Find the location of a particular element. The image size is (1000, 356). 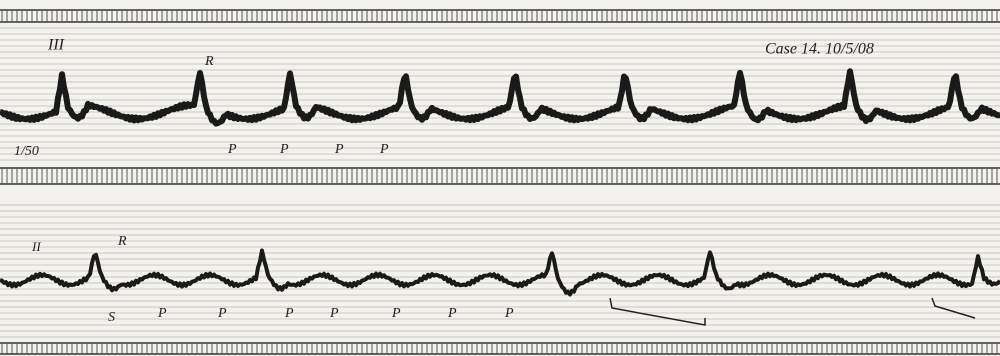

ecg-trace is located at coordinates (500, 272).